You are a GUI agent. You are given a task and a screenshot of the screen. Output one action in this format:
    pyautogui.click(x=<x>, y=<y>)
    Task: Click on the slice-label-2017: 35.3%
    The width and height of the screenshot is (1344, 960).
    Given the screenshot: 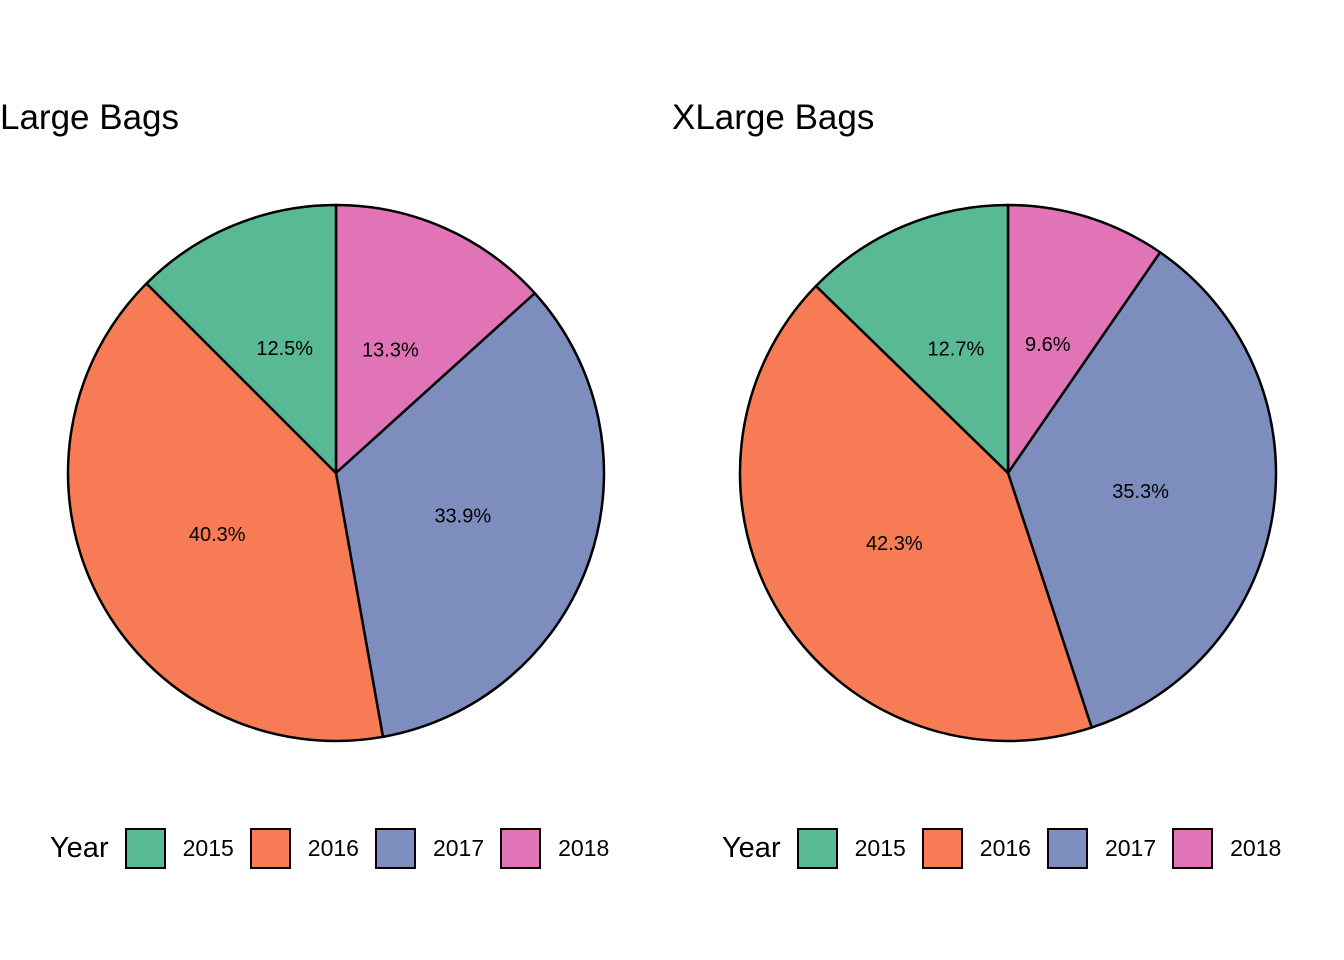 What is the action you would take?
    pyautogui.click(x=1140, y=492)
    